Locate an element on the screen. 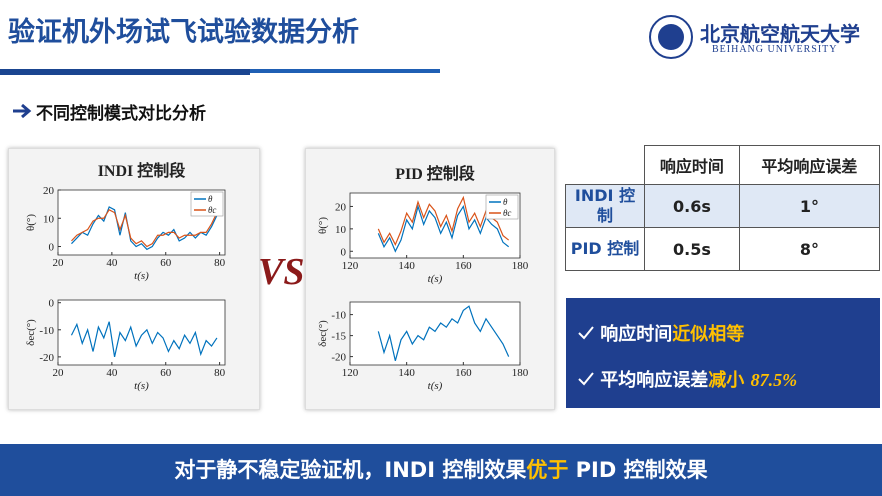 This screenshot has height=496, width=882. chart-title: PID 控制段 is located at coordinates (435, 173).